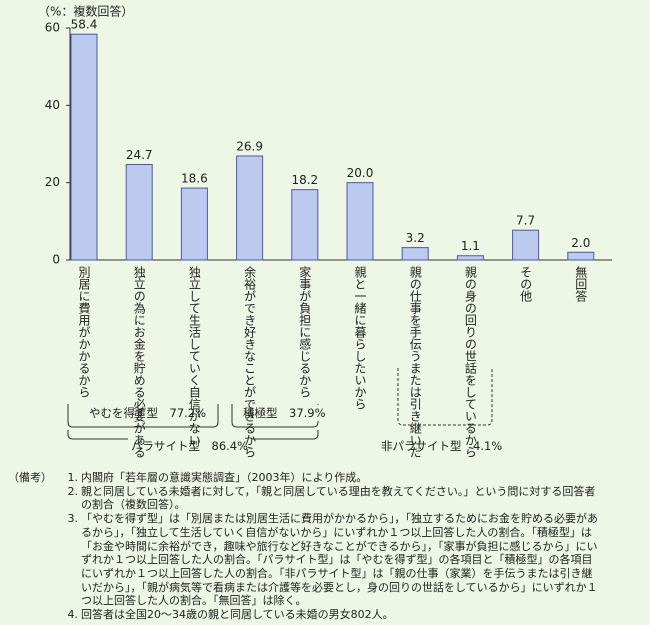 The height and width of the screenshot is (625, 650). Describe the element at coordinates (194, 326) in the screenshot. I see `x-tick-label-line: 独立して生活していく` at that location.